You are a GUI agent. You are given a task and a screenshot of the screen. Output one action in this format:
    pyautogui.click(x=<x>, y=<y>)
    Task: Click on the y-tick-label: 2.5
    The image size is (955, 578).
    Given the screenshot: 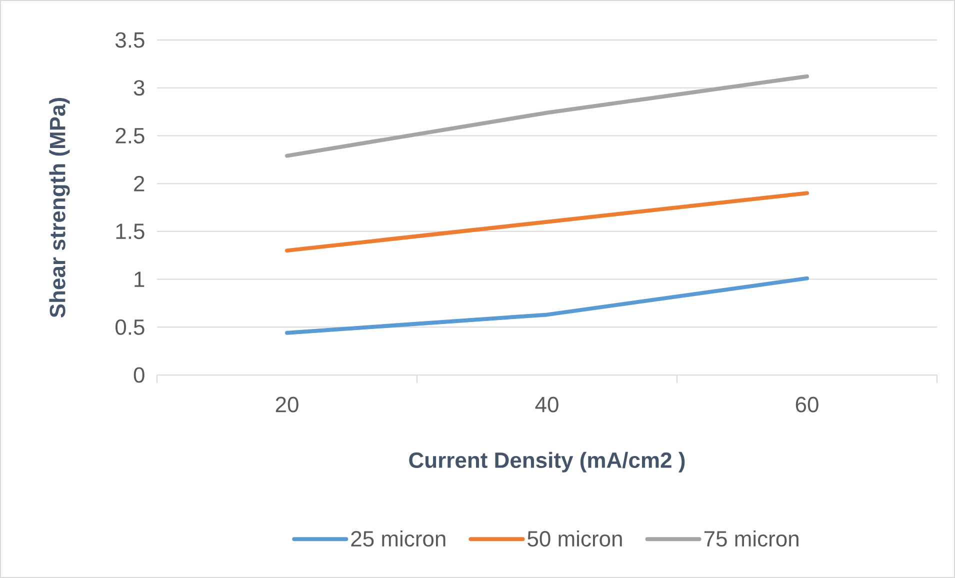 What is the action you would take?
    pyautogui.click(x=130, y=136)
    